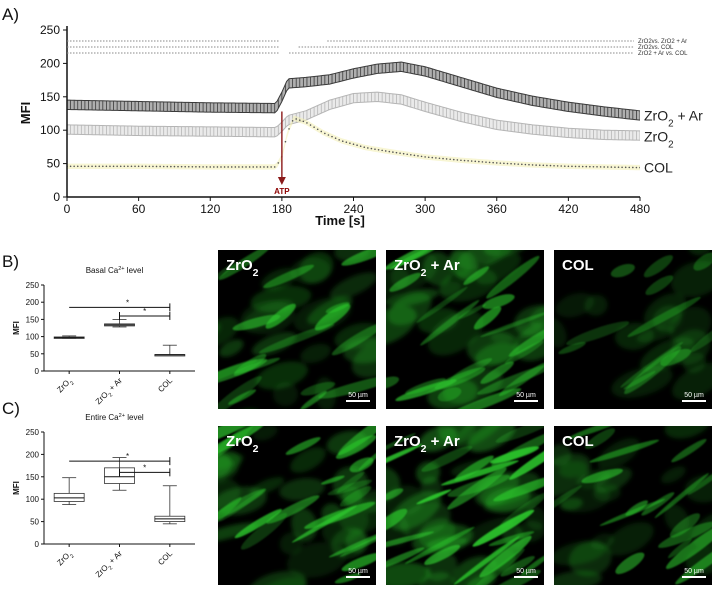 Image resolution: width=724 pixels, height=593 pixels. What do you see at coordinates (37, 544) in the screenshot?
I see `y-tick-label: 0` at bounding box center [37, 544].